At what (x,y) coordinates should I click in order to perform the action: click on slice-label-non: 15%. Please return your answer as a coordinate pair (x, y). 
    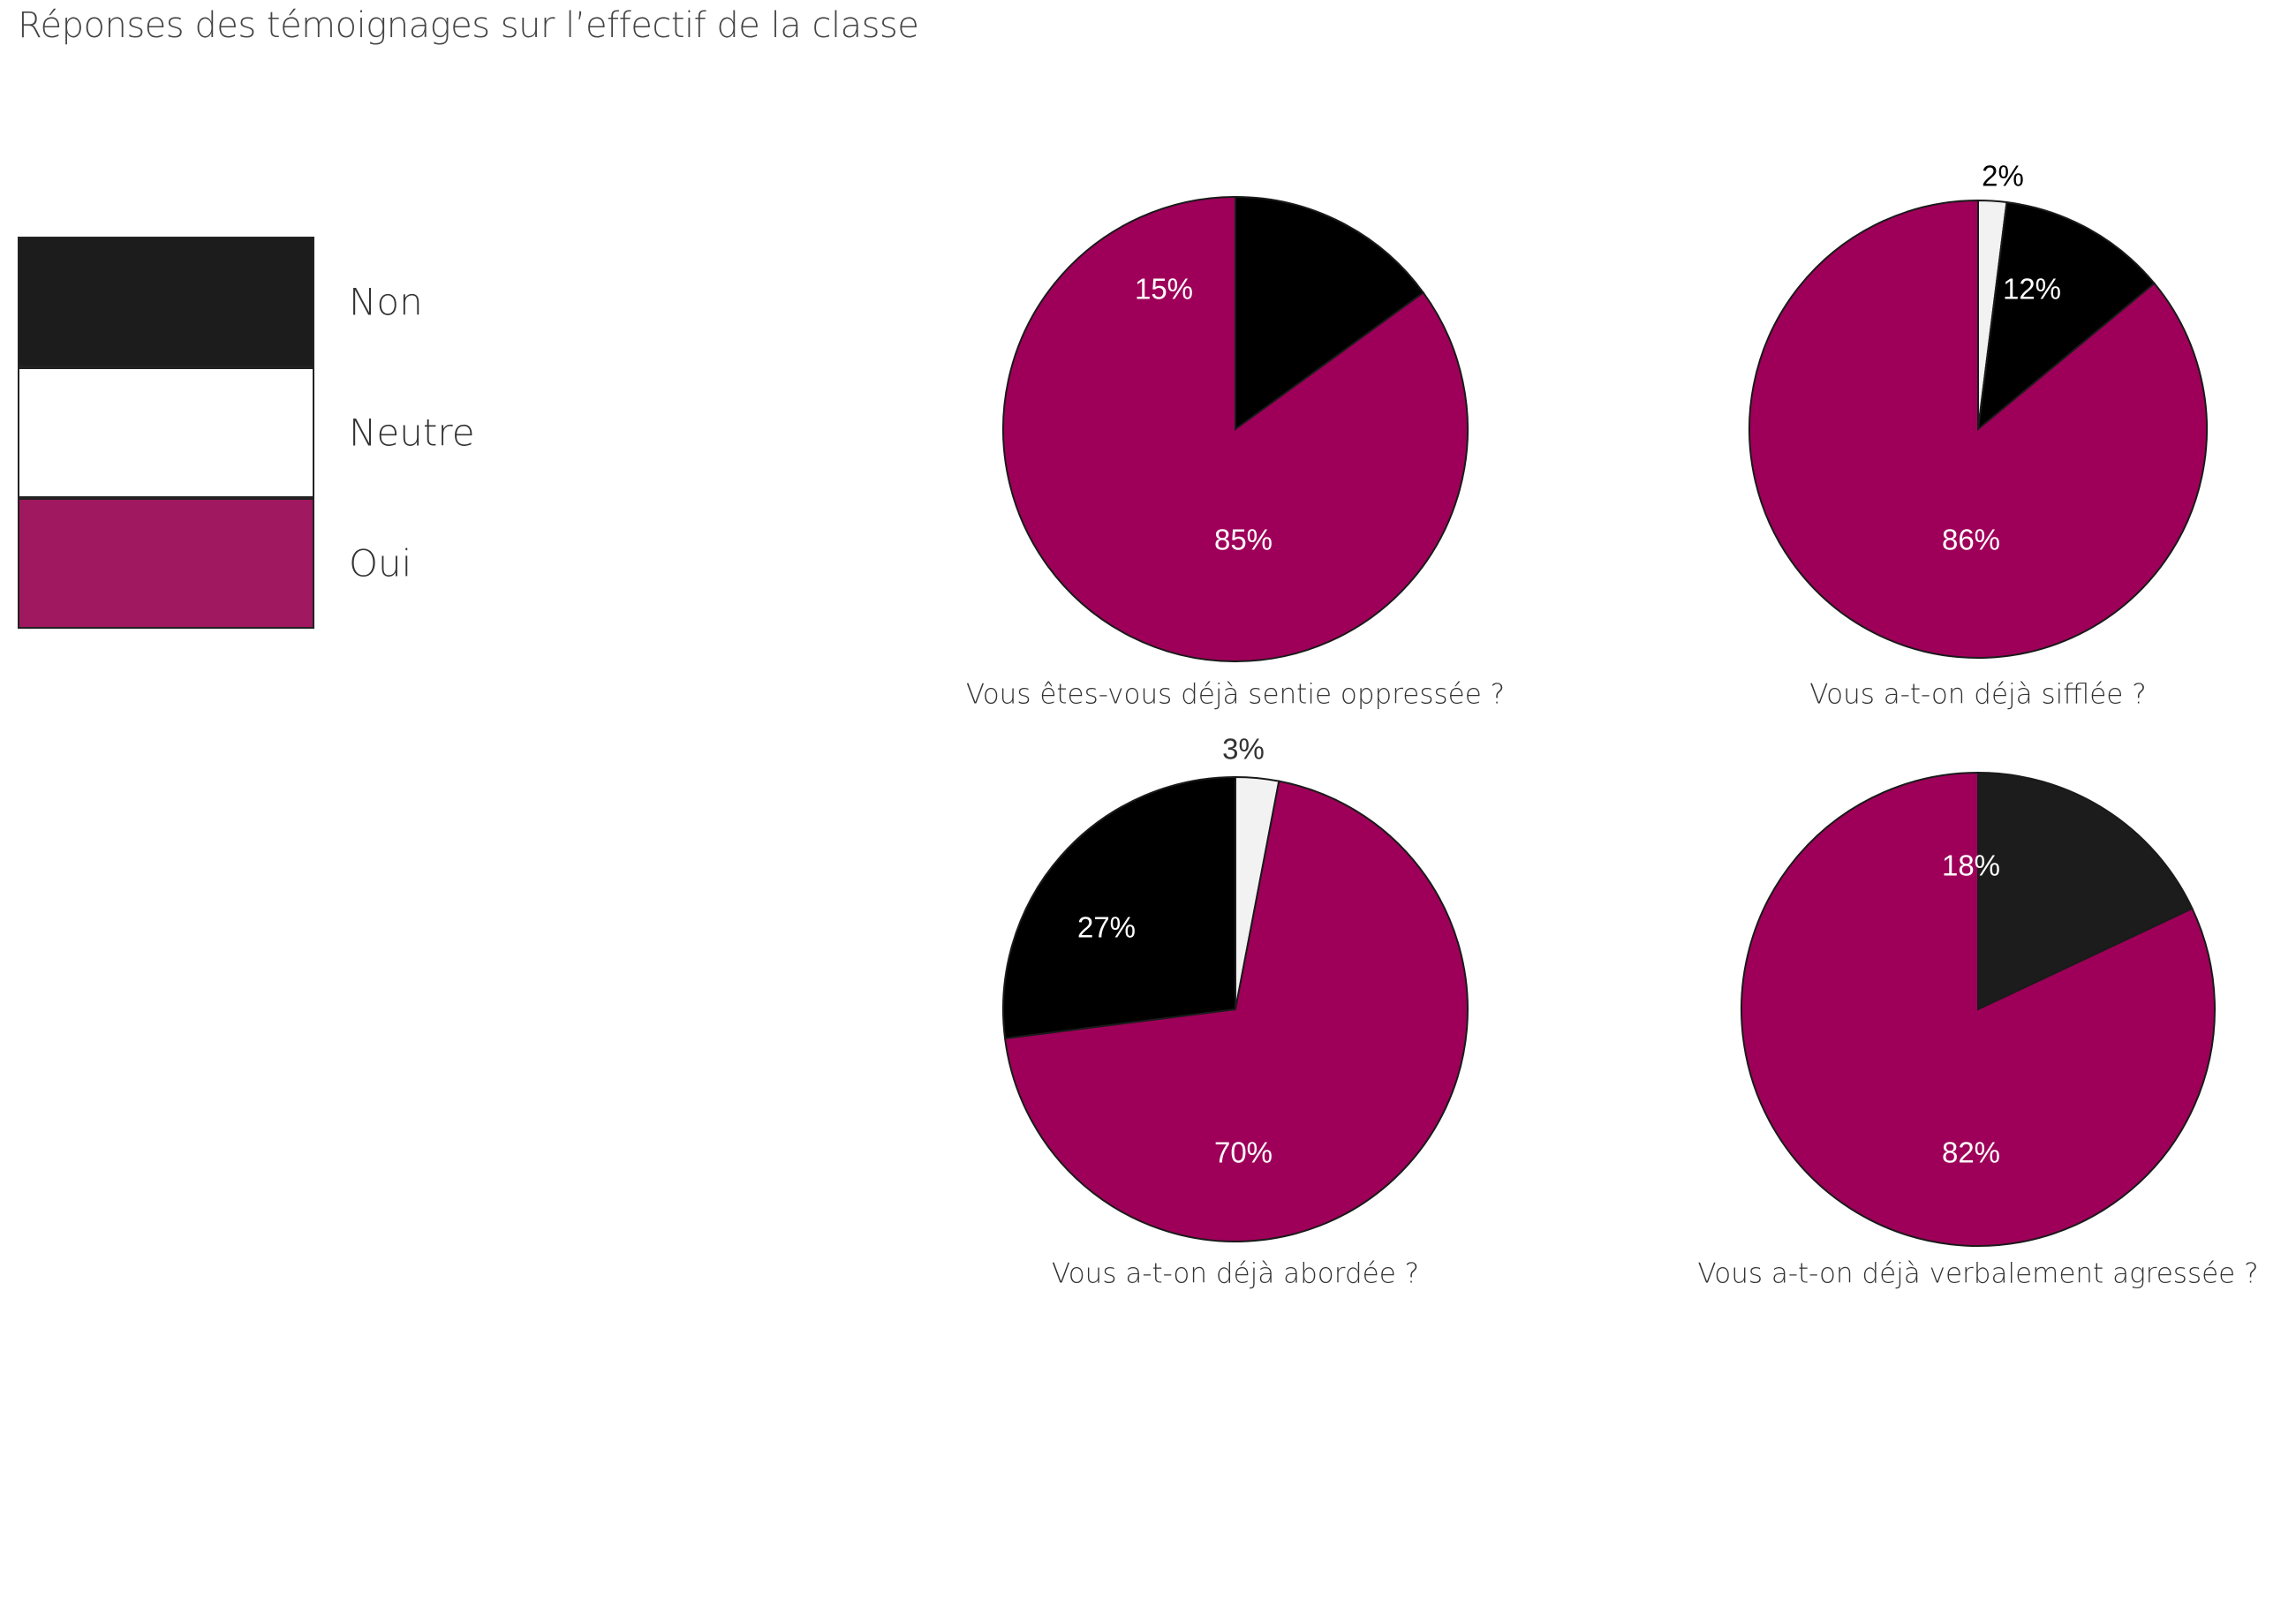
    Looking at the image, I should click on (1164, 289).